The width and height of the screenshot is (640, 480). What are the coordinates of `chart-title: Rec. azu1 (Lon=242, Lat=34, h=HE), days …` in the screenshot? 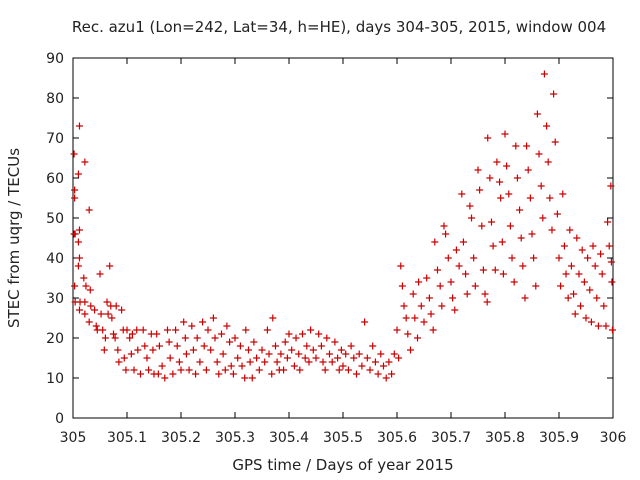 It's located at (339, 27).